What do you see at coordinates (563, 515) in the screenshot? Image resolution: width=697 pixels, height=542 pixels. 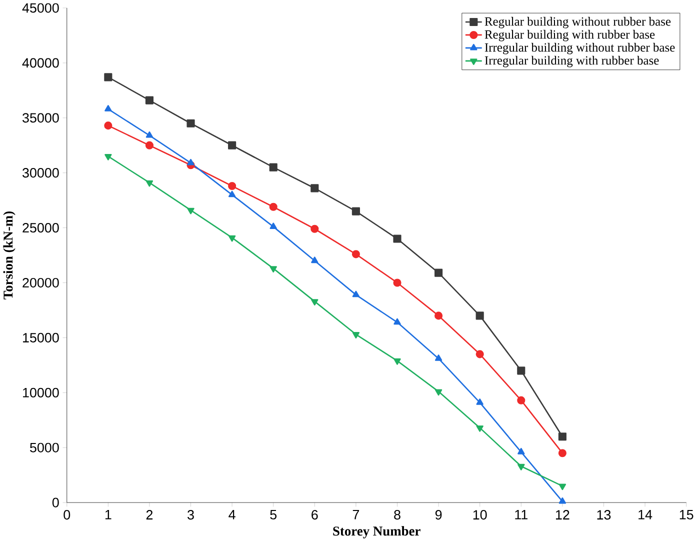 I see `x-tick-label: 12` at bounding box center [563, 515].